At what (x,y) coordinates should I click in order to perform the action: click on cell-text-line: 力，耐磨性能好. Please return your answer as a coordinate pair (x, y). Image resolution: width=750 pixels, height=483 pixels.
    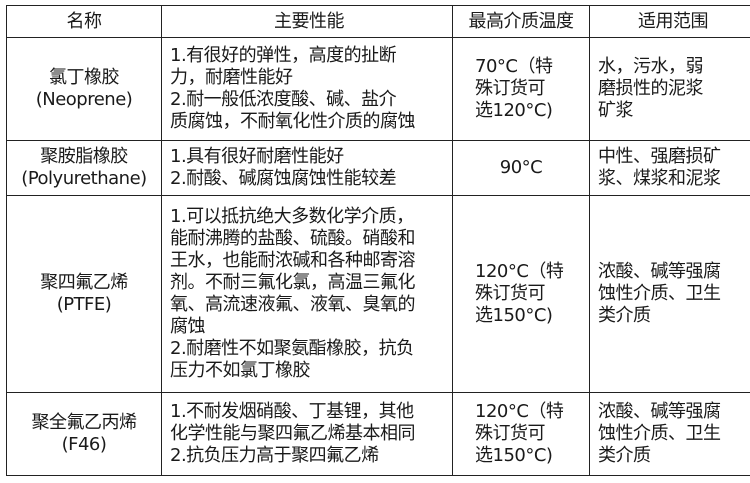
    Looking at the image, I should click on (231, 77).